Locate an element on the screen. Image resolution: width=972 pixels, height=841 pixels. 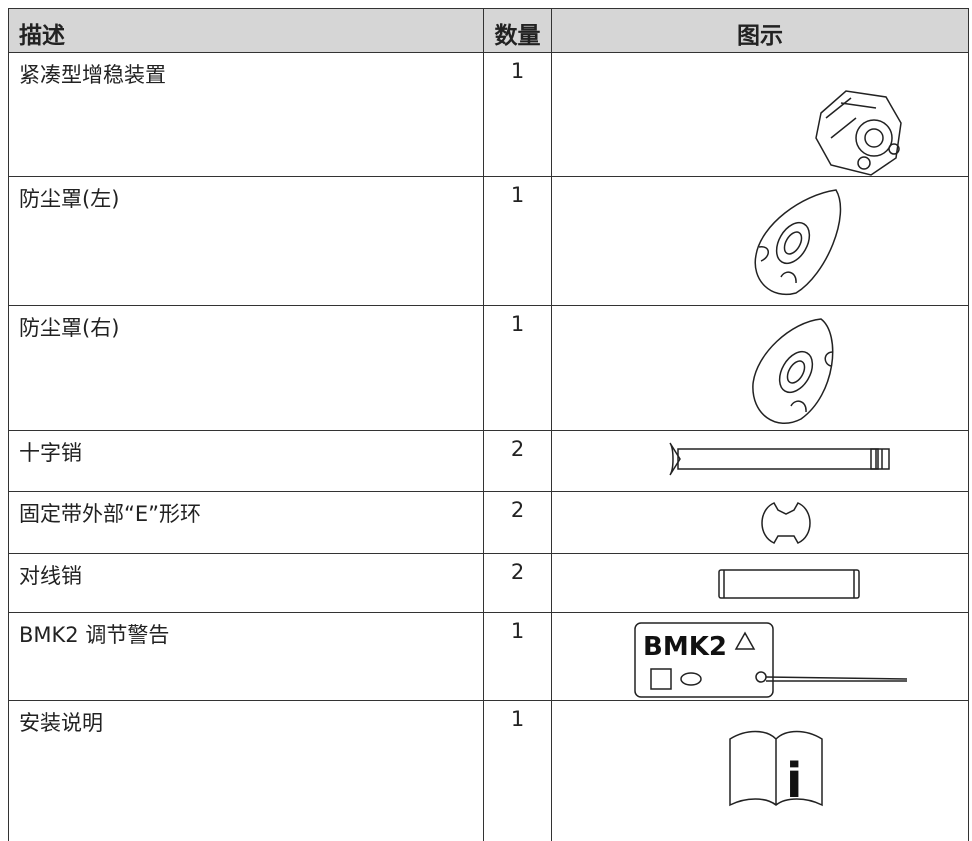
header-cell: 图示 is located at coordinates (760, 30).